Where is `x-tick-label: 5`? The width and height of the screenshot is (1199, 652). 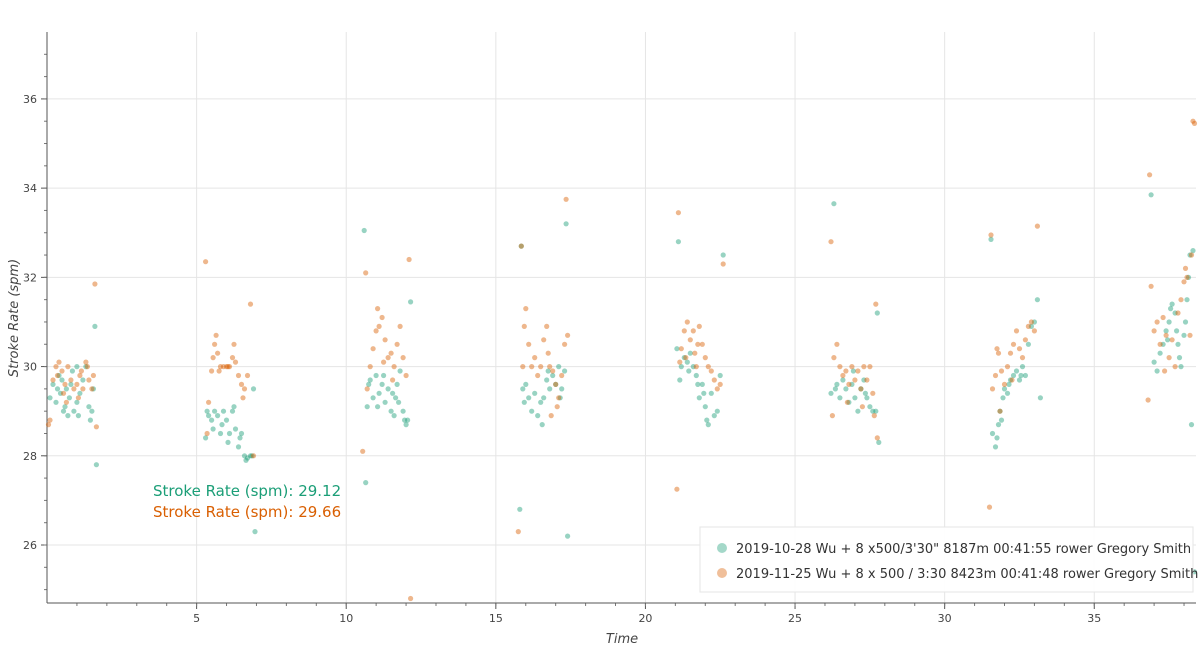 x-tick-label: 5 is located at coordinates (196, 618).